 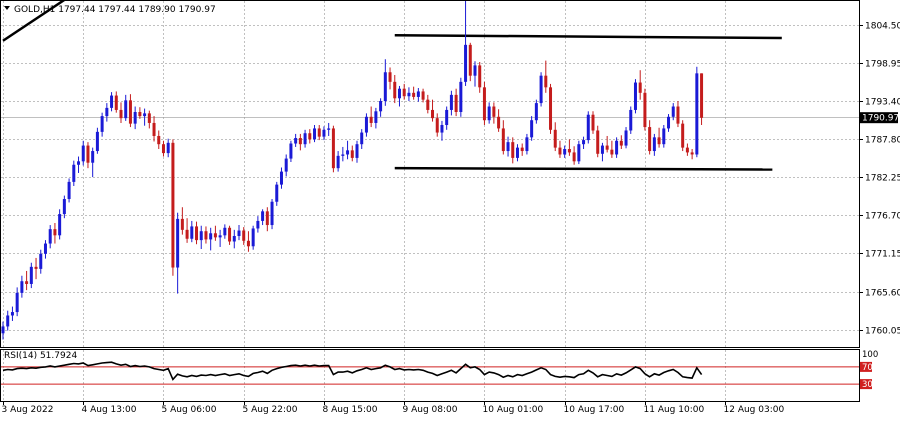 I want to click on price-tick-label: 1798.95, so click(x=882, y=65).